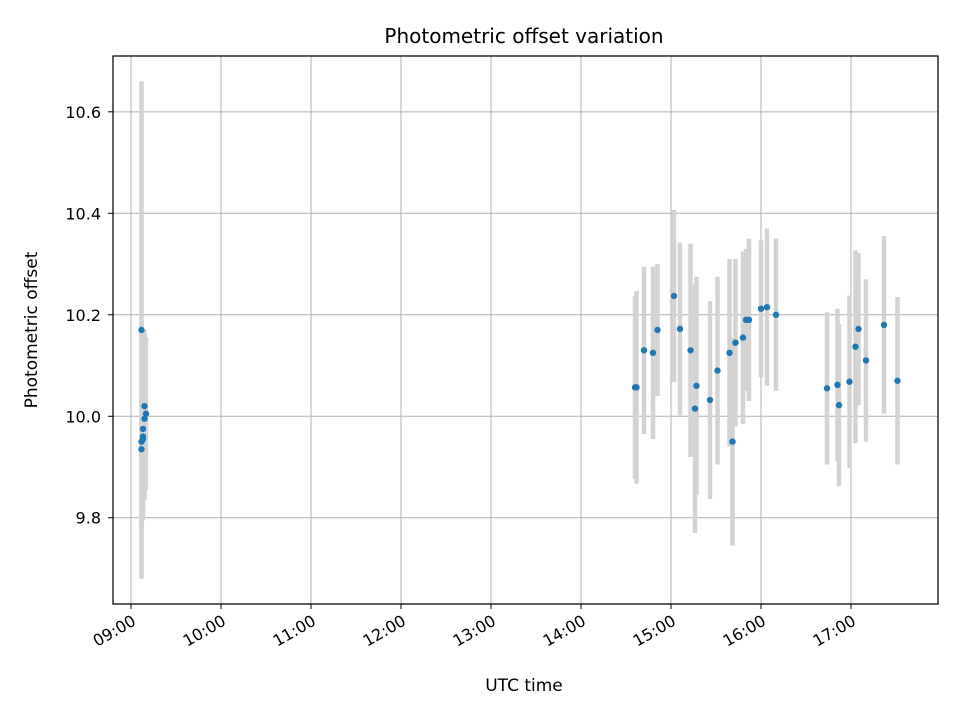 Image resolution: width=960 pixels, height=720 pixels. Describe the element at coordinates (114, 631) in the screenshot. I see `x-tick-label: 09:00` at that location.